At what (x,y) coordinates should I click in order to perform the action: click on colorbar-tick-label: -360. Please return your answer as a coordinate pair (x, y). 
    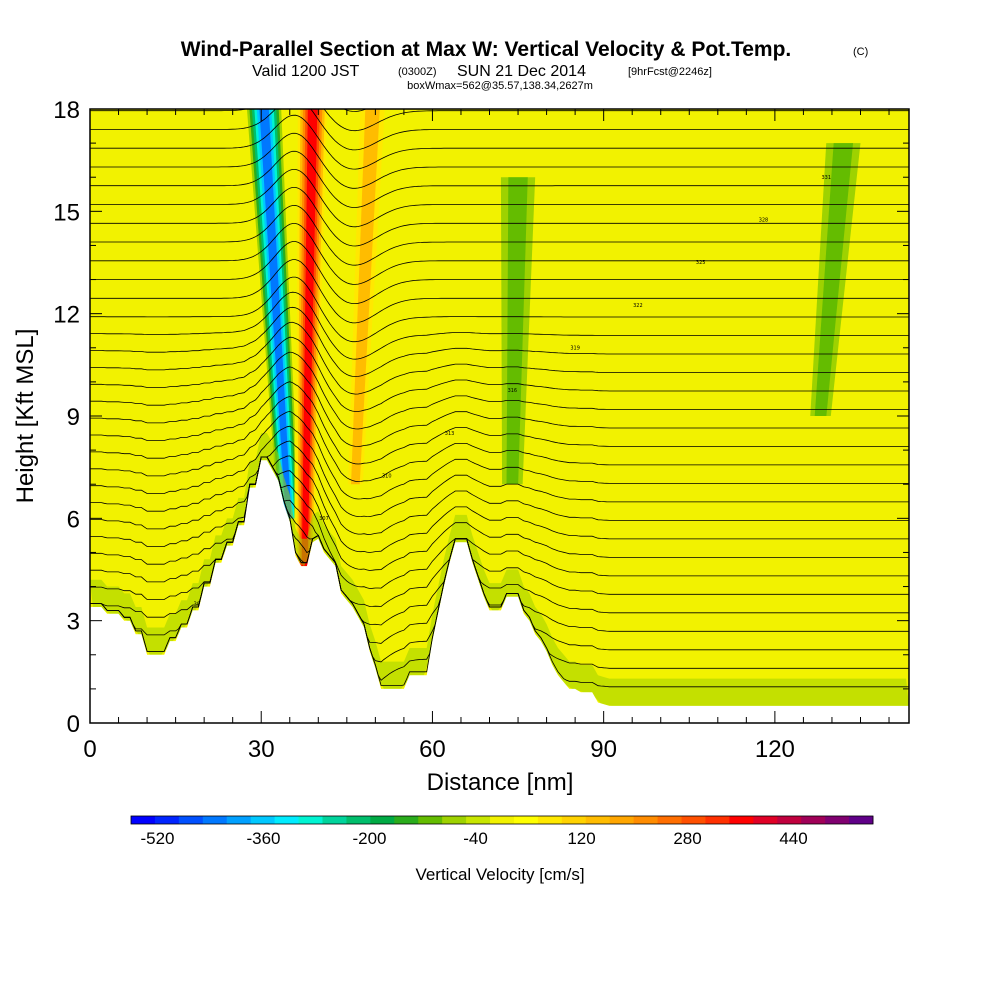
    Looking at the image, I should click on (263, 838).